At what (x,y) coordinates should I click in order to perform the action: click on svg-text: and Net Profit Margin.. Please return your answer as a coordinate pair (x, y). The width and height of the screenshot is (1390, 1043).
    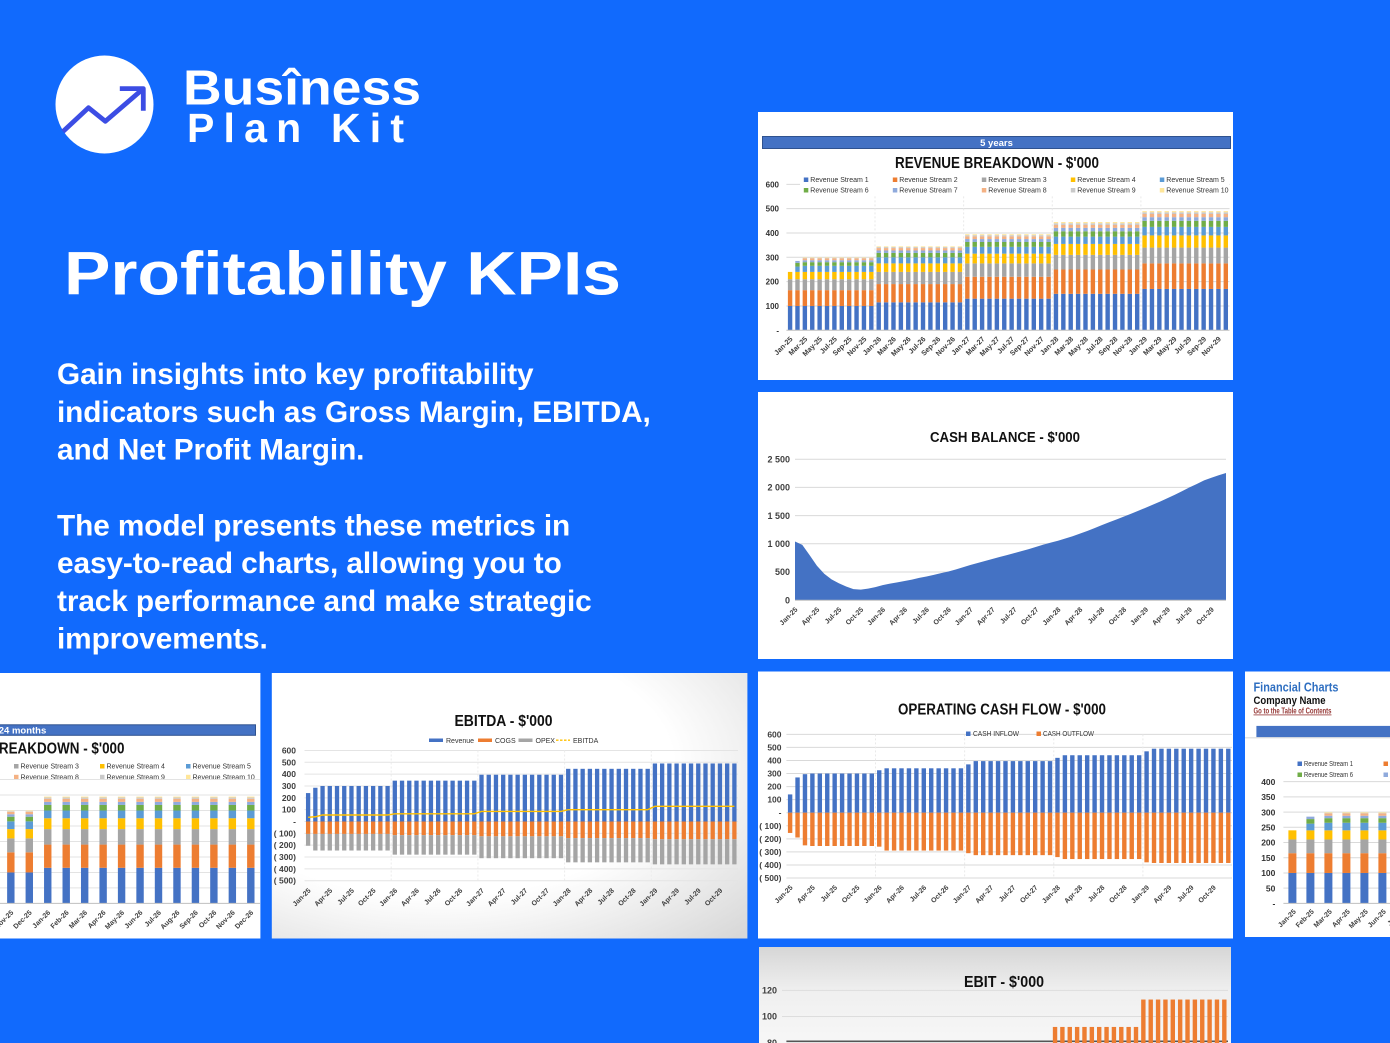
    Looking at the image, I should click on (210, 450).